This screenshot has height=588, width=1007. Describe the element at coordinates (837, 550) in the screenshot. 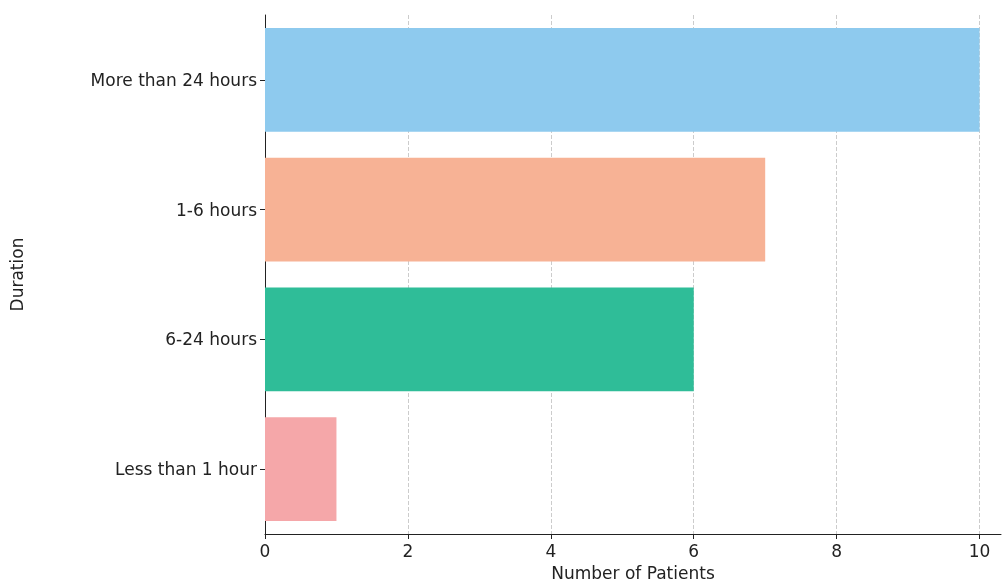

I see `x-tick-label: 8` at that location.